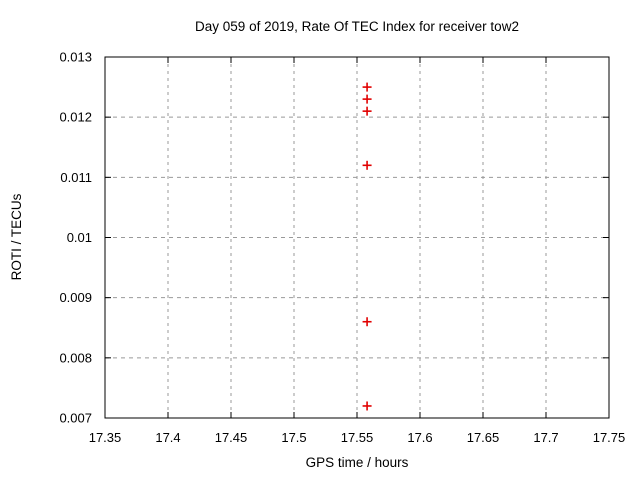 This screenshot has height=480, width=640. What do you see at coordinates (357, 462) in the screenshot?
I see `x-axis-label: GPS time / hours` at bounding box center [357, 462].